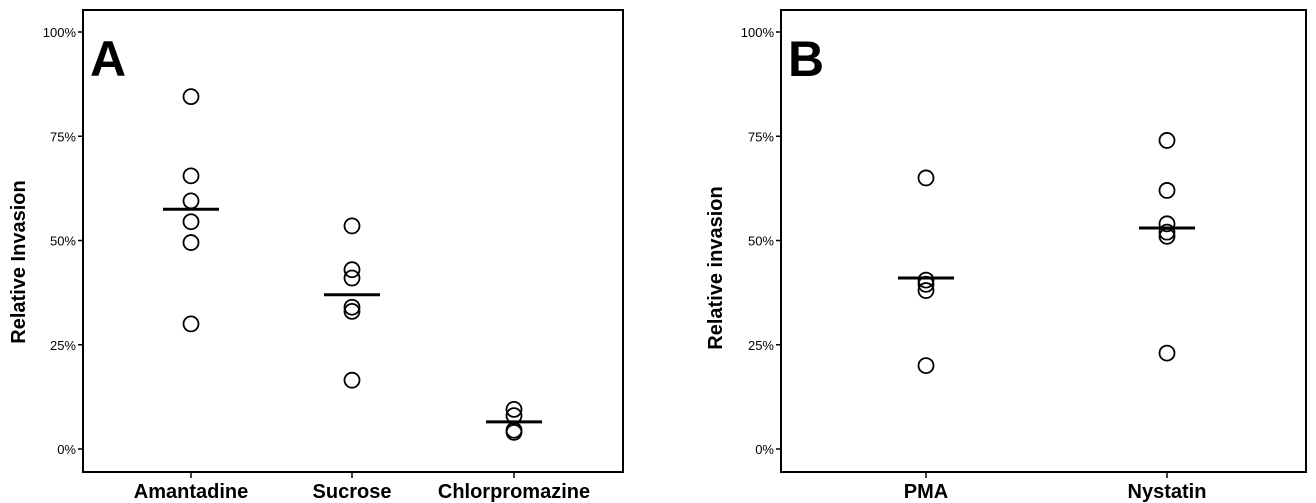  What do you see at coordinates (191, 492) in the screenshot?
I see `category-label: Amantadine` at bounding box center [191, 492].